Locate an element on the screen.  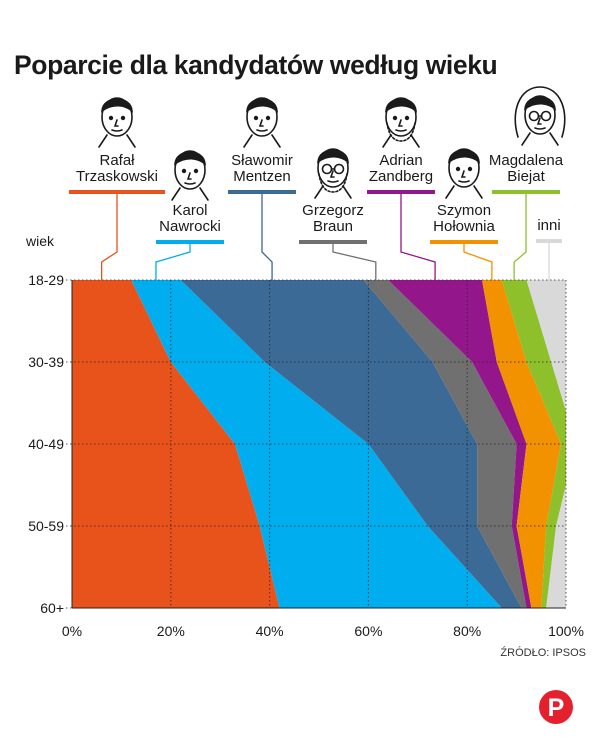
y-tick-label: 50-59 is located at coordinates (46, 526).